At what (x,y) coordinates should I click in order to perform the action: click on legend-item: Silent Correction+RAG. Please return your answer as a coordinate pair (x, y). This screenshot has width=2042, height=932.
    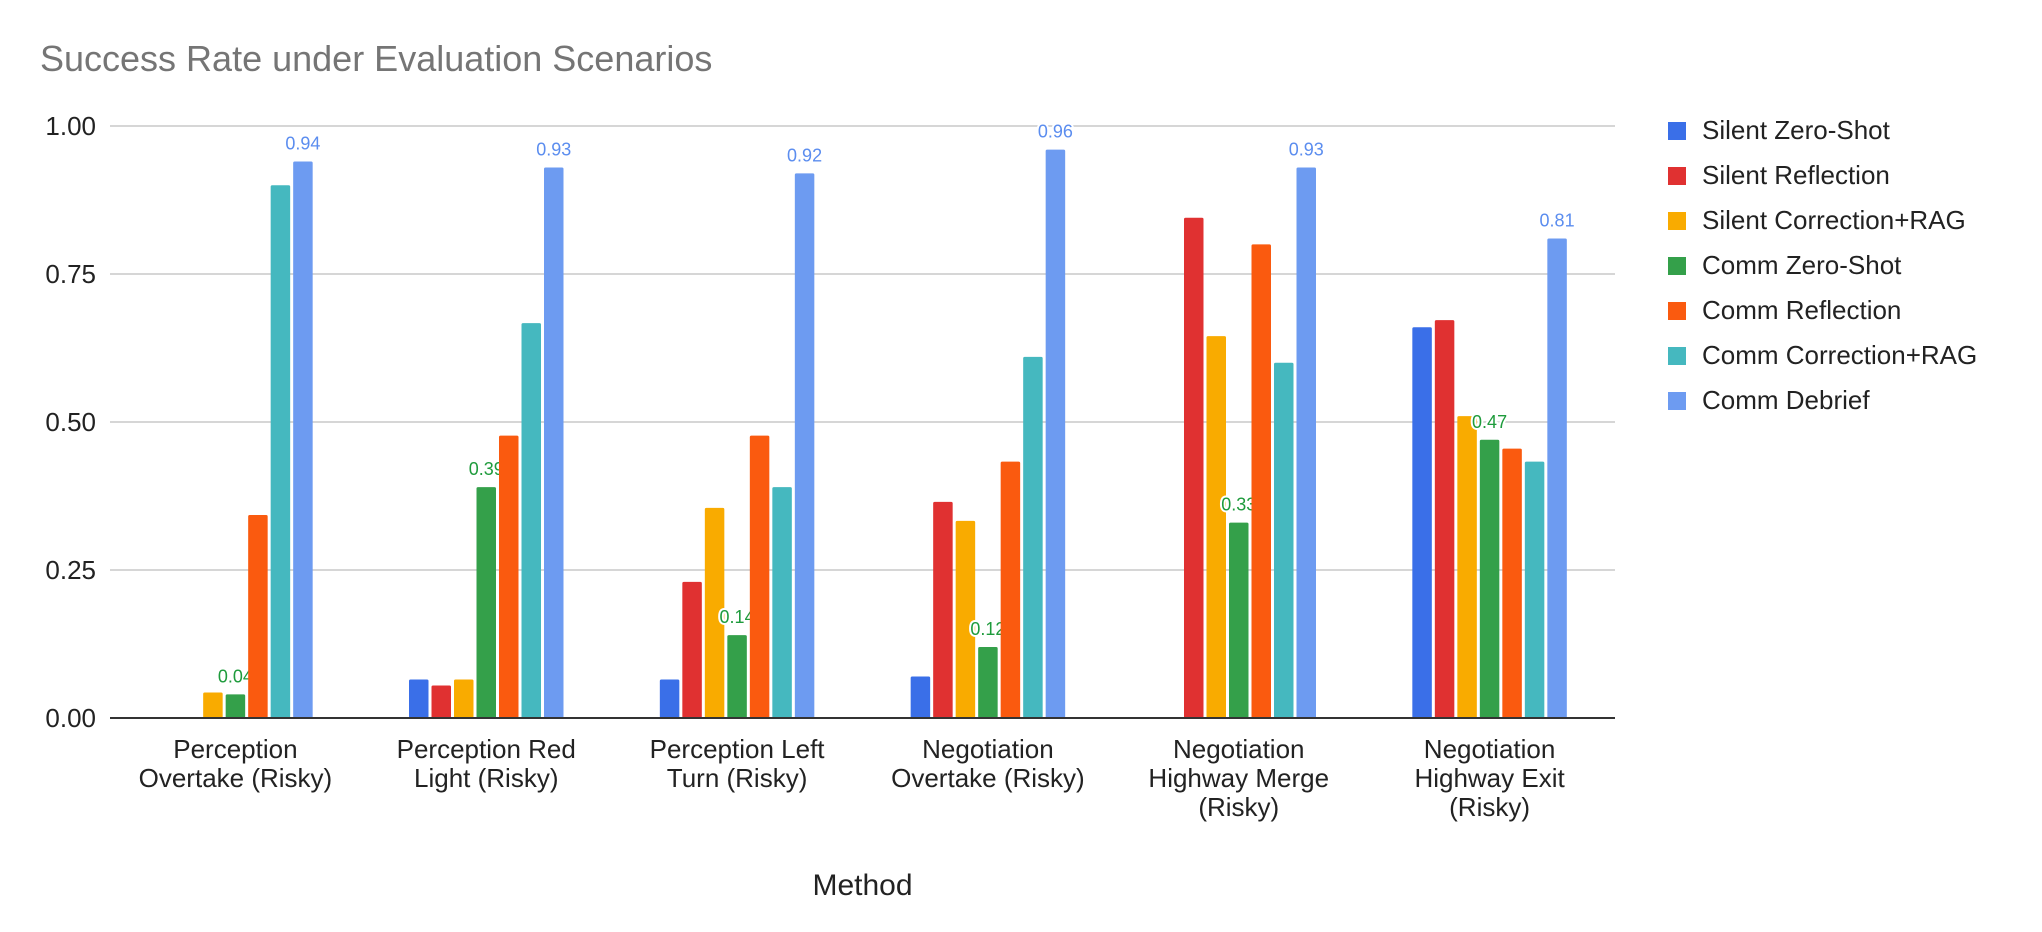
    Looking at the image, I should click on (1853, 220).